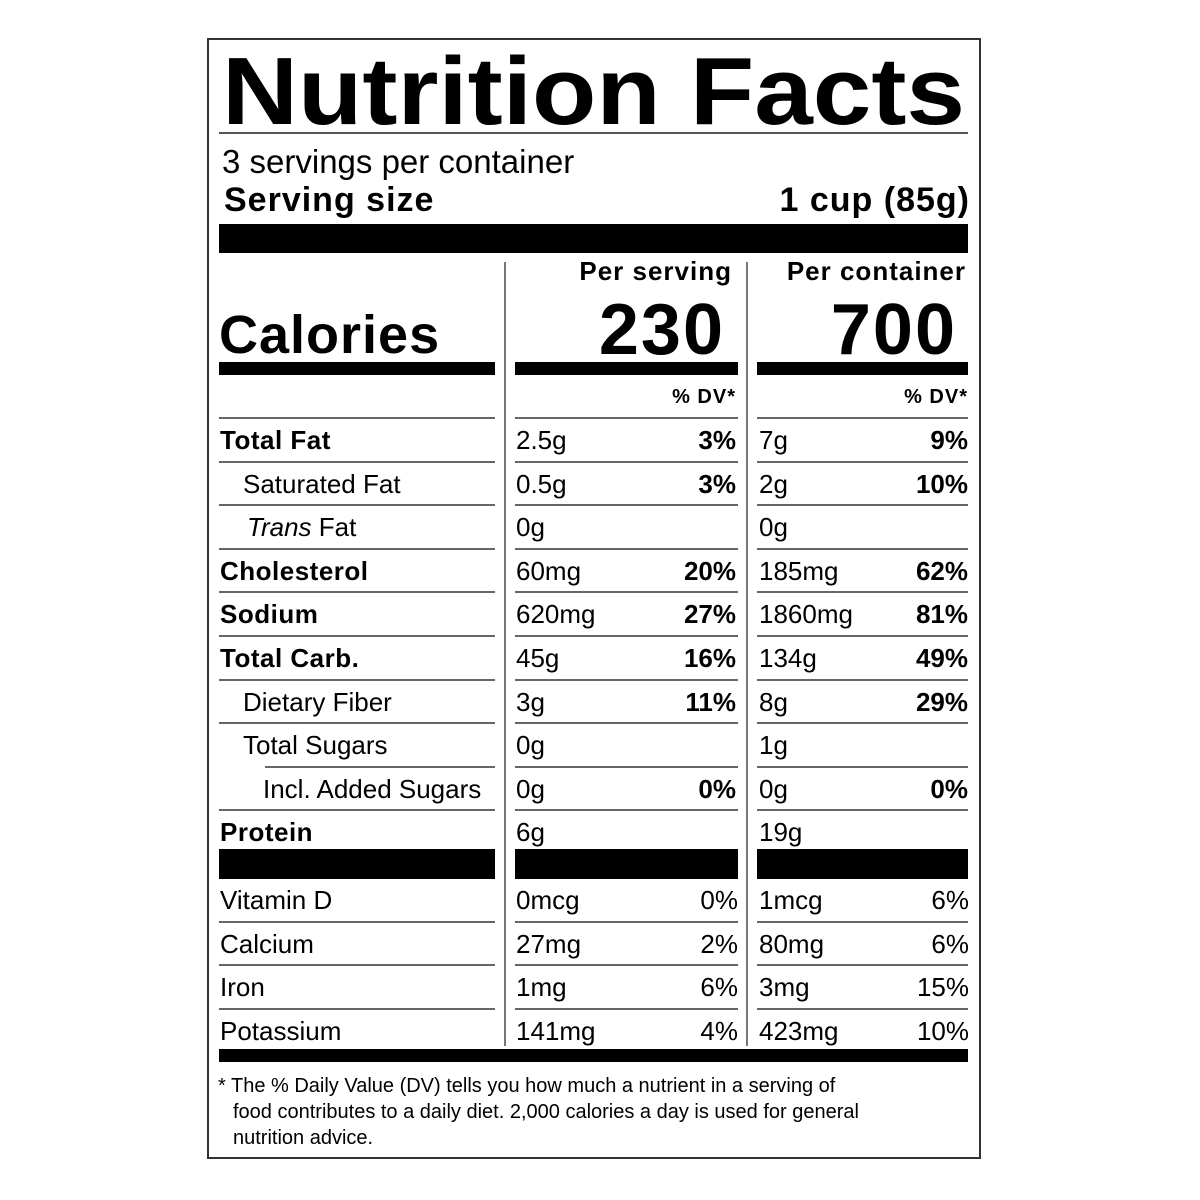 The height and width of the screenshot is (1200, 1200). What do you see at coordinates (530, 832) in the screenshot?
I see `serving-amount: 6g` at bounding box center [530, 832].